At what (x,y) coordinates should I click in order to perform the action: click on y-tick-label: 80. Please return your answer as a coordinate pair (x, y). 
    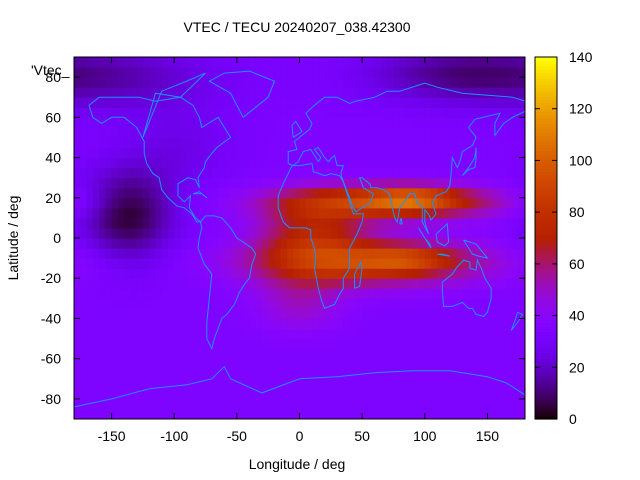
    Looking at the image, I should click on (53, 77).